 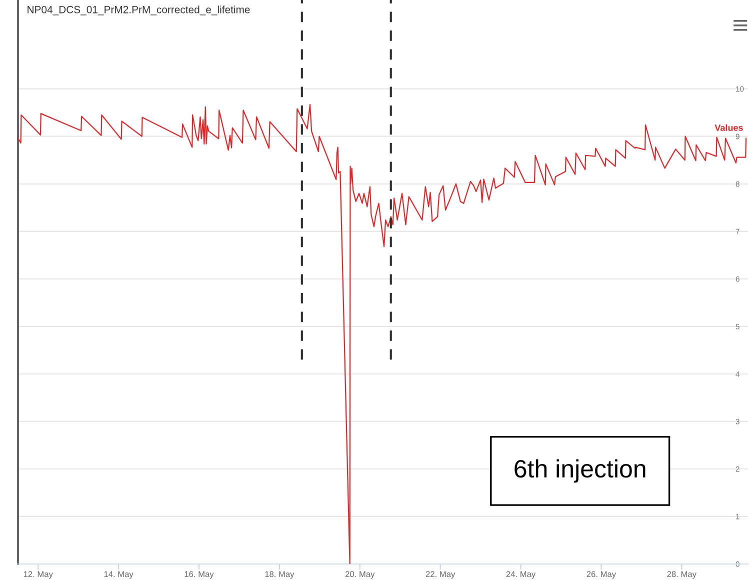 What do you see at coordinates (199, 575) in the screenshot?
I see `x-tick-label: 16. May` at bounding box center [199, 575].